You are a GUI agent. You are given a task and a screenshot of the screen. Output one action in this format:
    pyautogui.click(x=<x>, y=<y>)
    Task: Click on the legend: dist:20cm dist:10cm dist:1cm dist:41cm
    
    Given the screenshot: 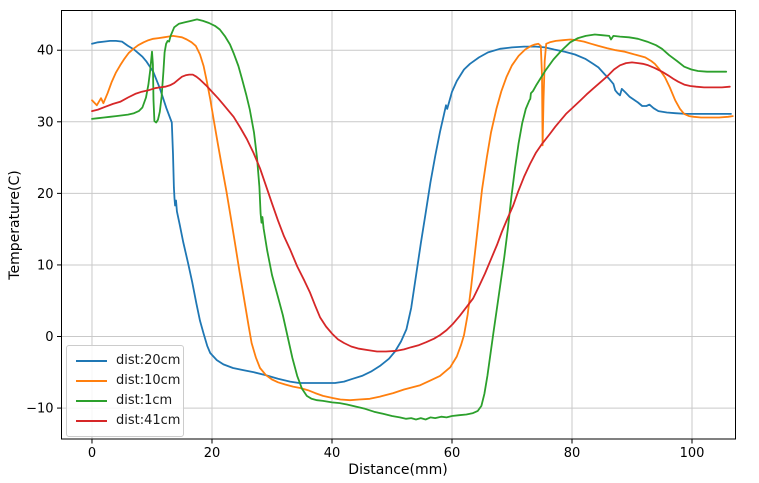 What is the action you would take?
    pyautogui.click(x=125, y=391)
    